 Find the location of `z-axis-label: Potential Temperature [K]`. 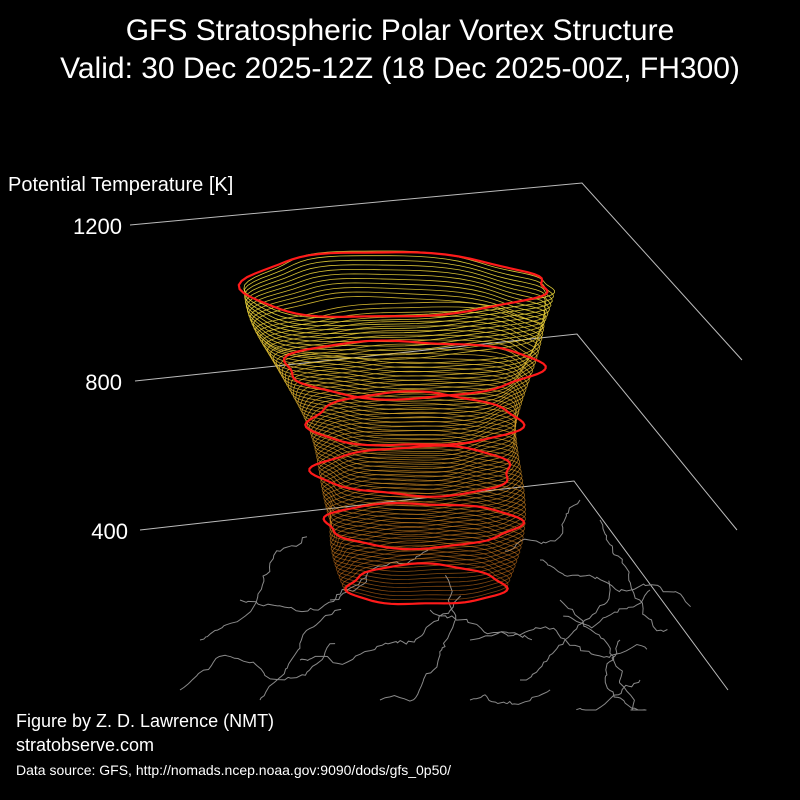

z-axis-label: Potential Temperature [K] is located at coordinates (121, 185).